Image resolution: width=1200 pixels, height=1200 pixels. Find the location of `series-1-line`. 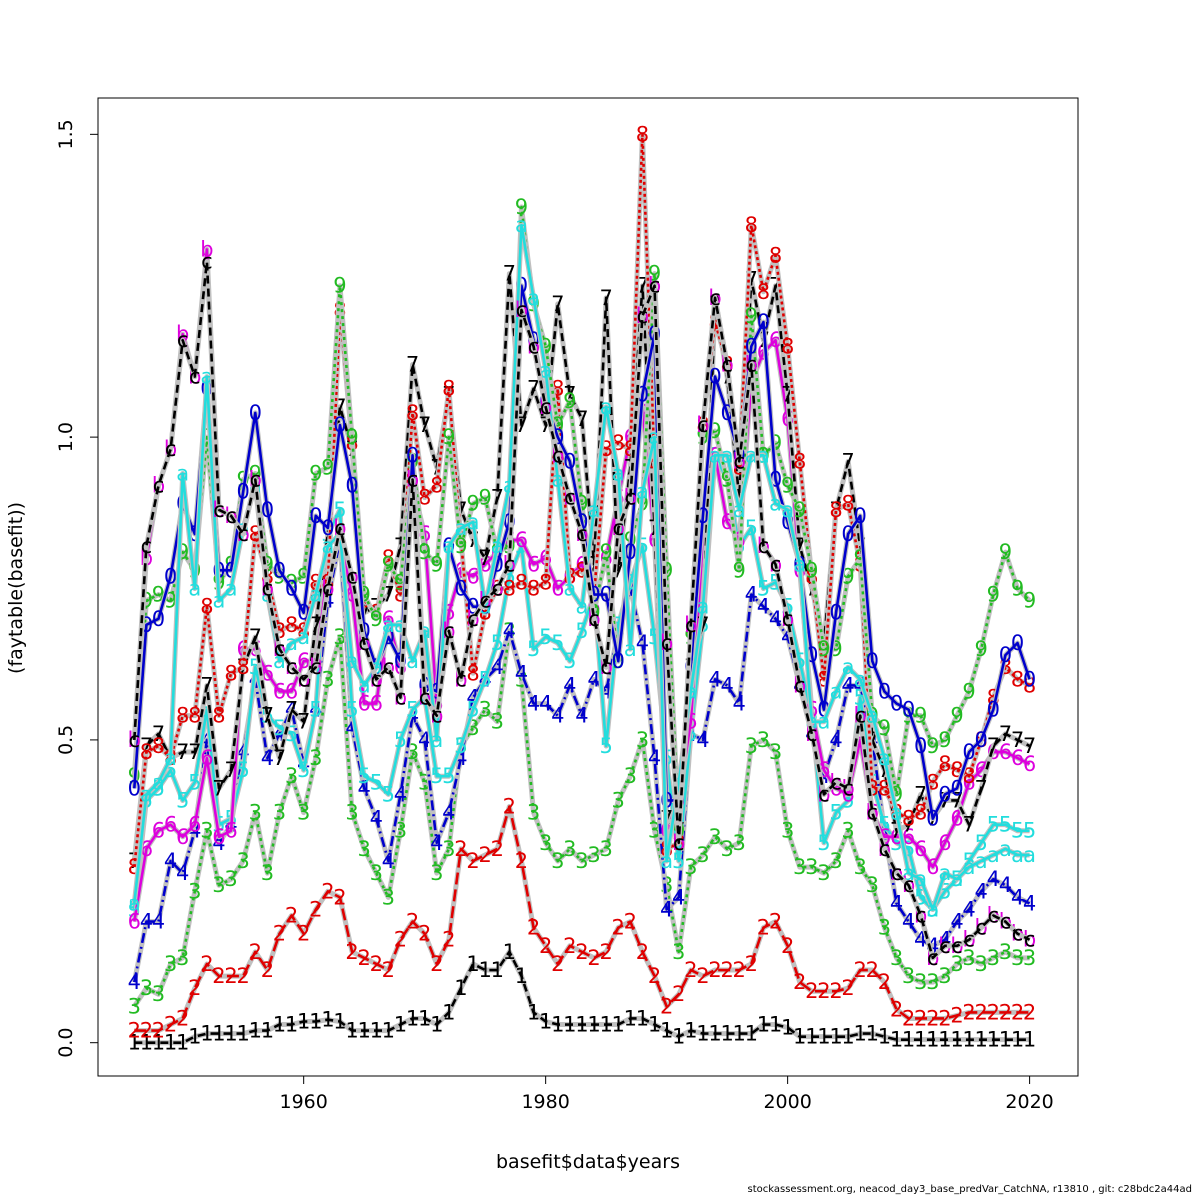

series-1-line is located at coordinates (582, 997).